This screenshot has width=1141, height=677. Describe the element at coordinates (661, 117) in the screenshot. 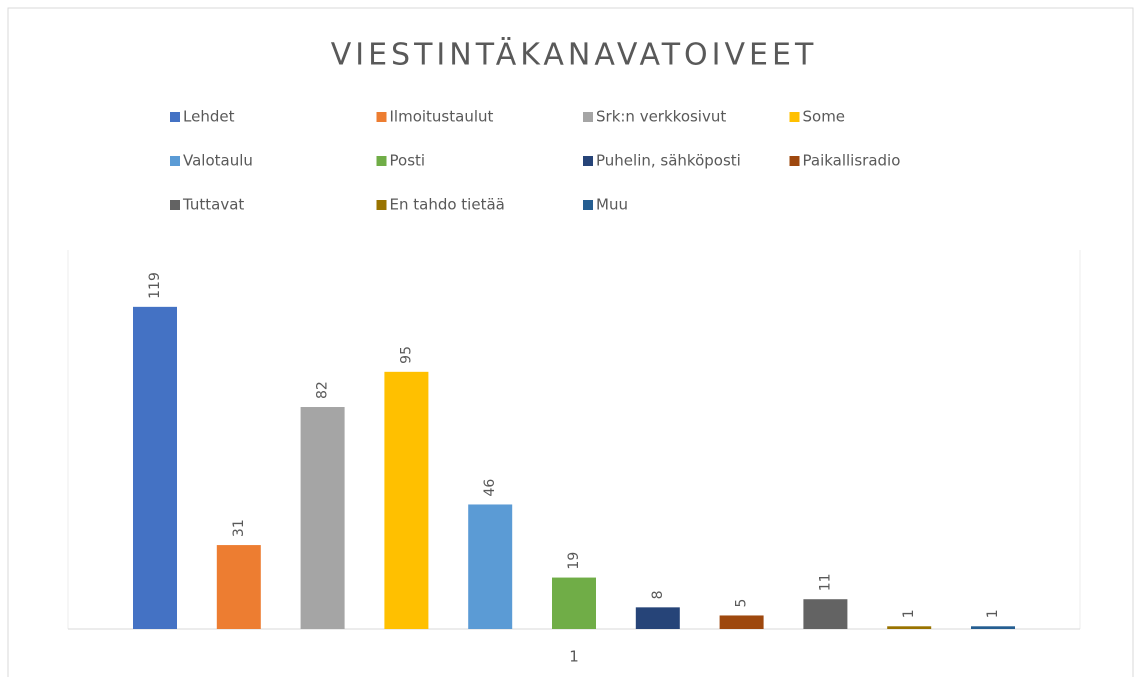

I see `legend-label: Srk:n verkkosivut` at that location.